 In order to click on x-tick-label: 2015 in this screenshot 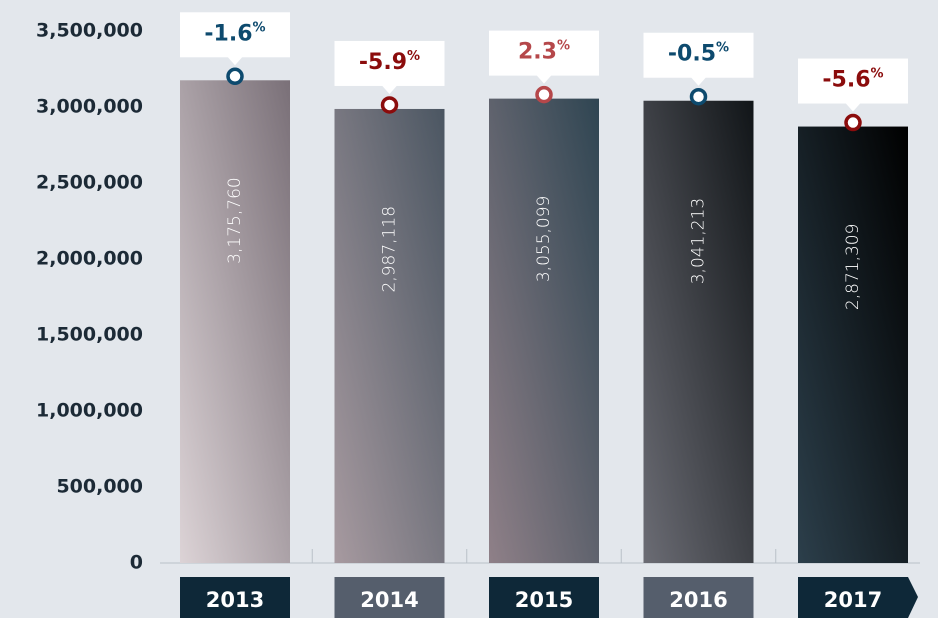, I will do `click(544, 600)`.